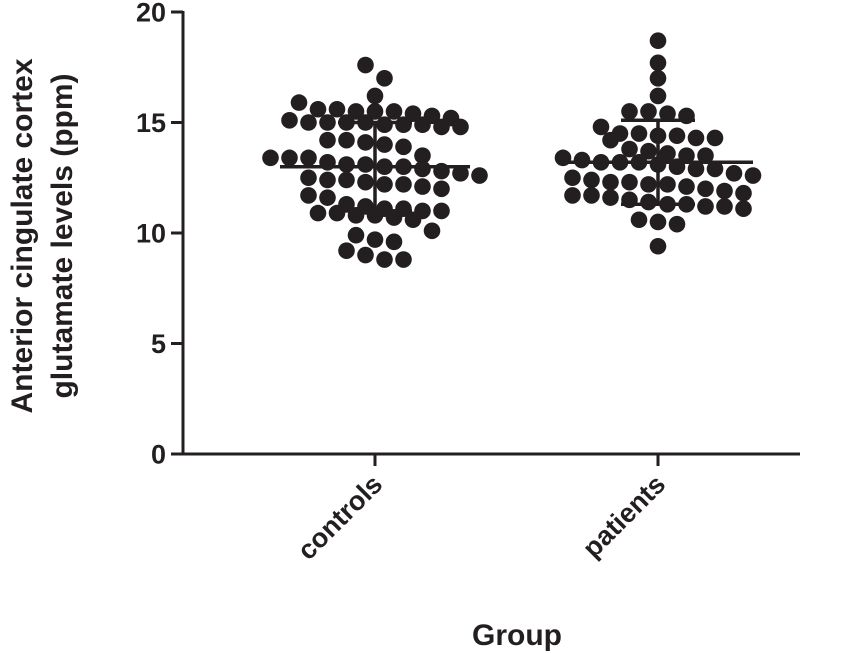 Image resolution: width=850 pixels, height=653 pixels. Describe the element at coordinates (517, 635) in the screenshot. I see `x-axis-title: Group` at that location.